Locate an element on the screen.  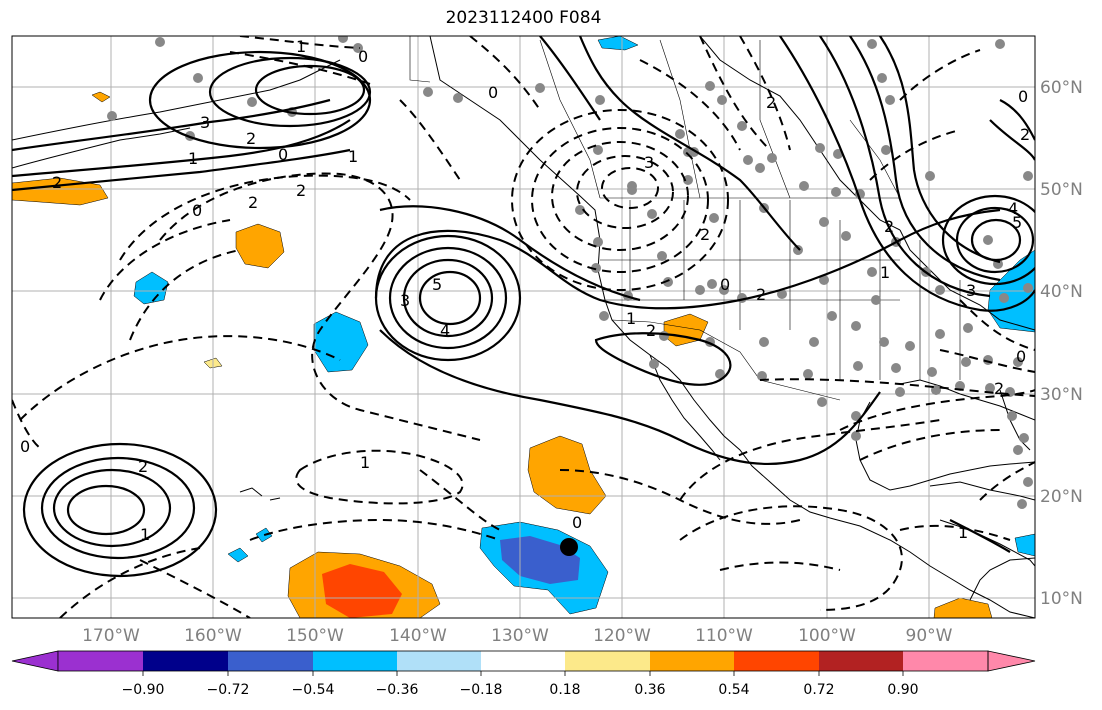
colorbar-extend-high is located at coordinates (1011, 661).